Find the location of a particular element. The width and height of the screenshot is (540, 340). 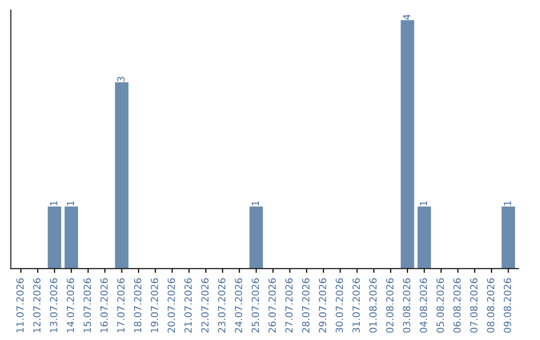

x-tick-label: 07.08.2026 is located at coordinates (474, 305).